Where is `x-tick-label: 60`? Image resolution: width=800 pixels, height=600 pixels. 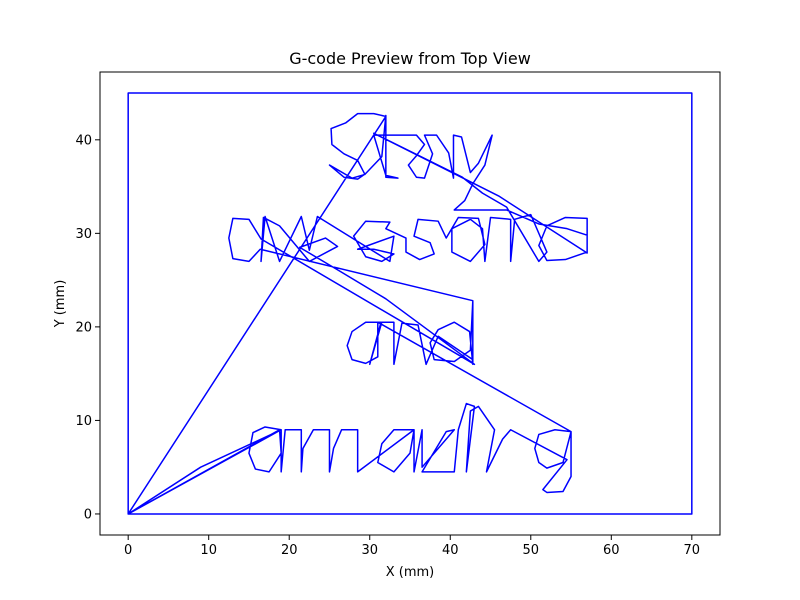 x-tick-label: 60 is located at coordinates (611, 550).